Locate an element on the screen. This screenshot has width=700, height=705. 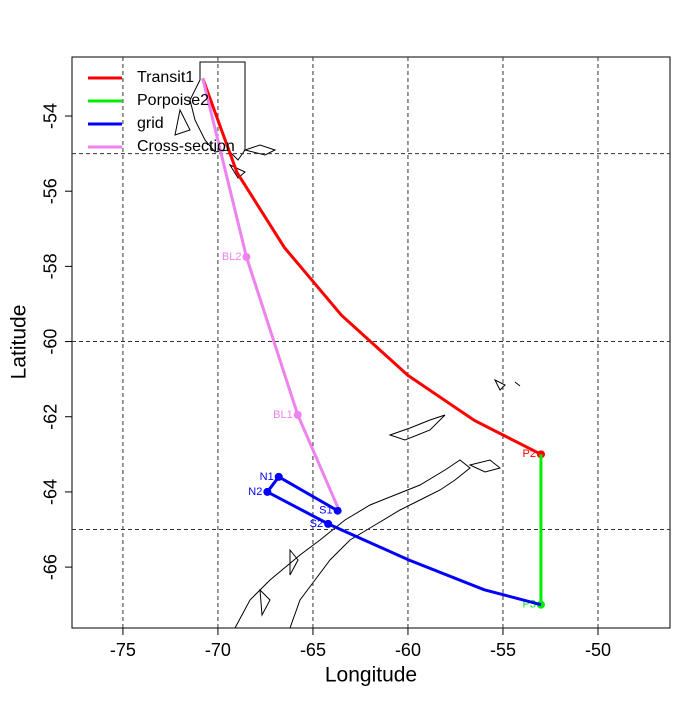
x-tick-label: -70 is located at coordinates (218, 650).